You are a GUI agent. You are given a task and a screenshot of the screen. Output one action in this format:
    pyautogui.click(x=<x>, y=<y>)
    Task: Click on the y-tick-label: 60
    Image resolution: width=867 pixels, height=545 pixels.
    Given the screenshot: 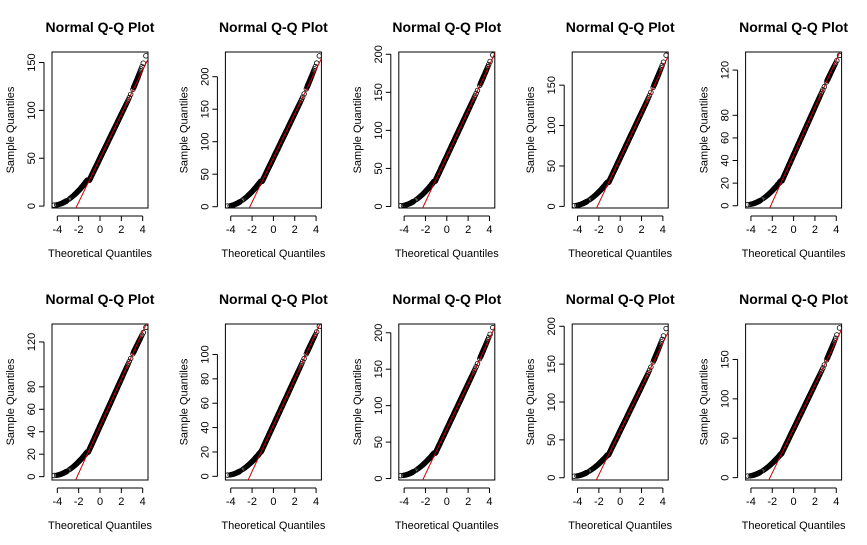 What is the action you would take?
    pyautogui.click(x=726, y=138)
    